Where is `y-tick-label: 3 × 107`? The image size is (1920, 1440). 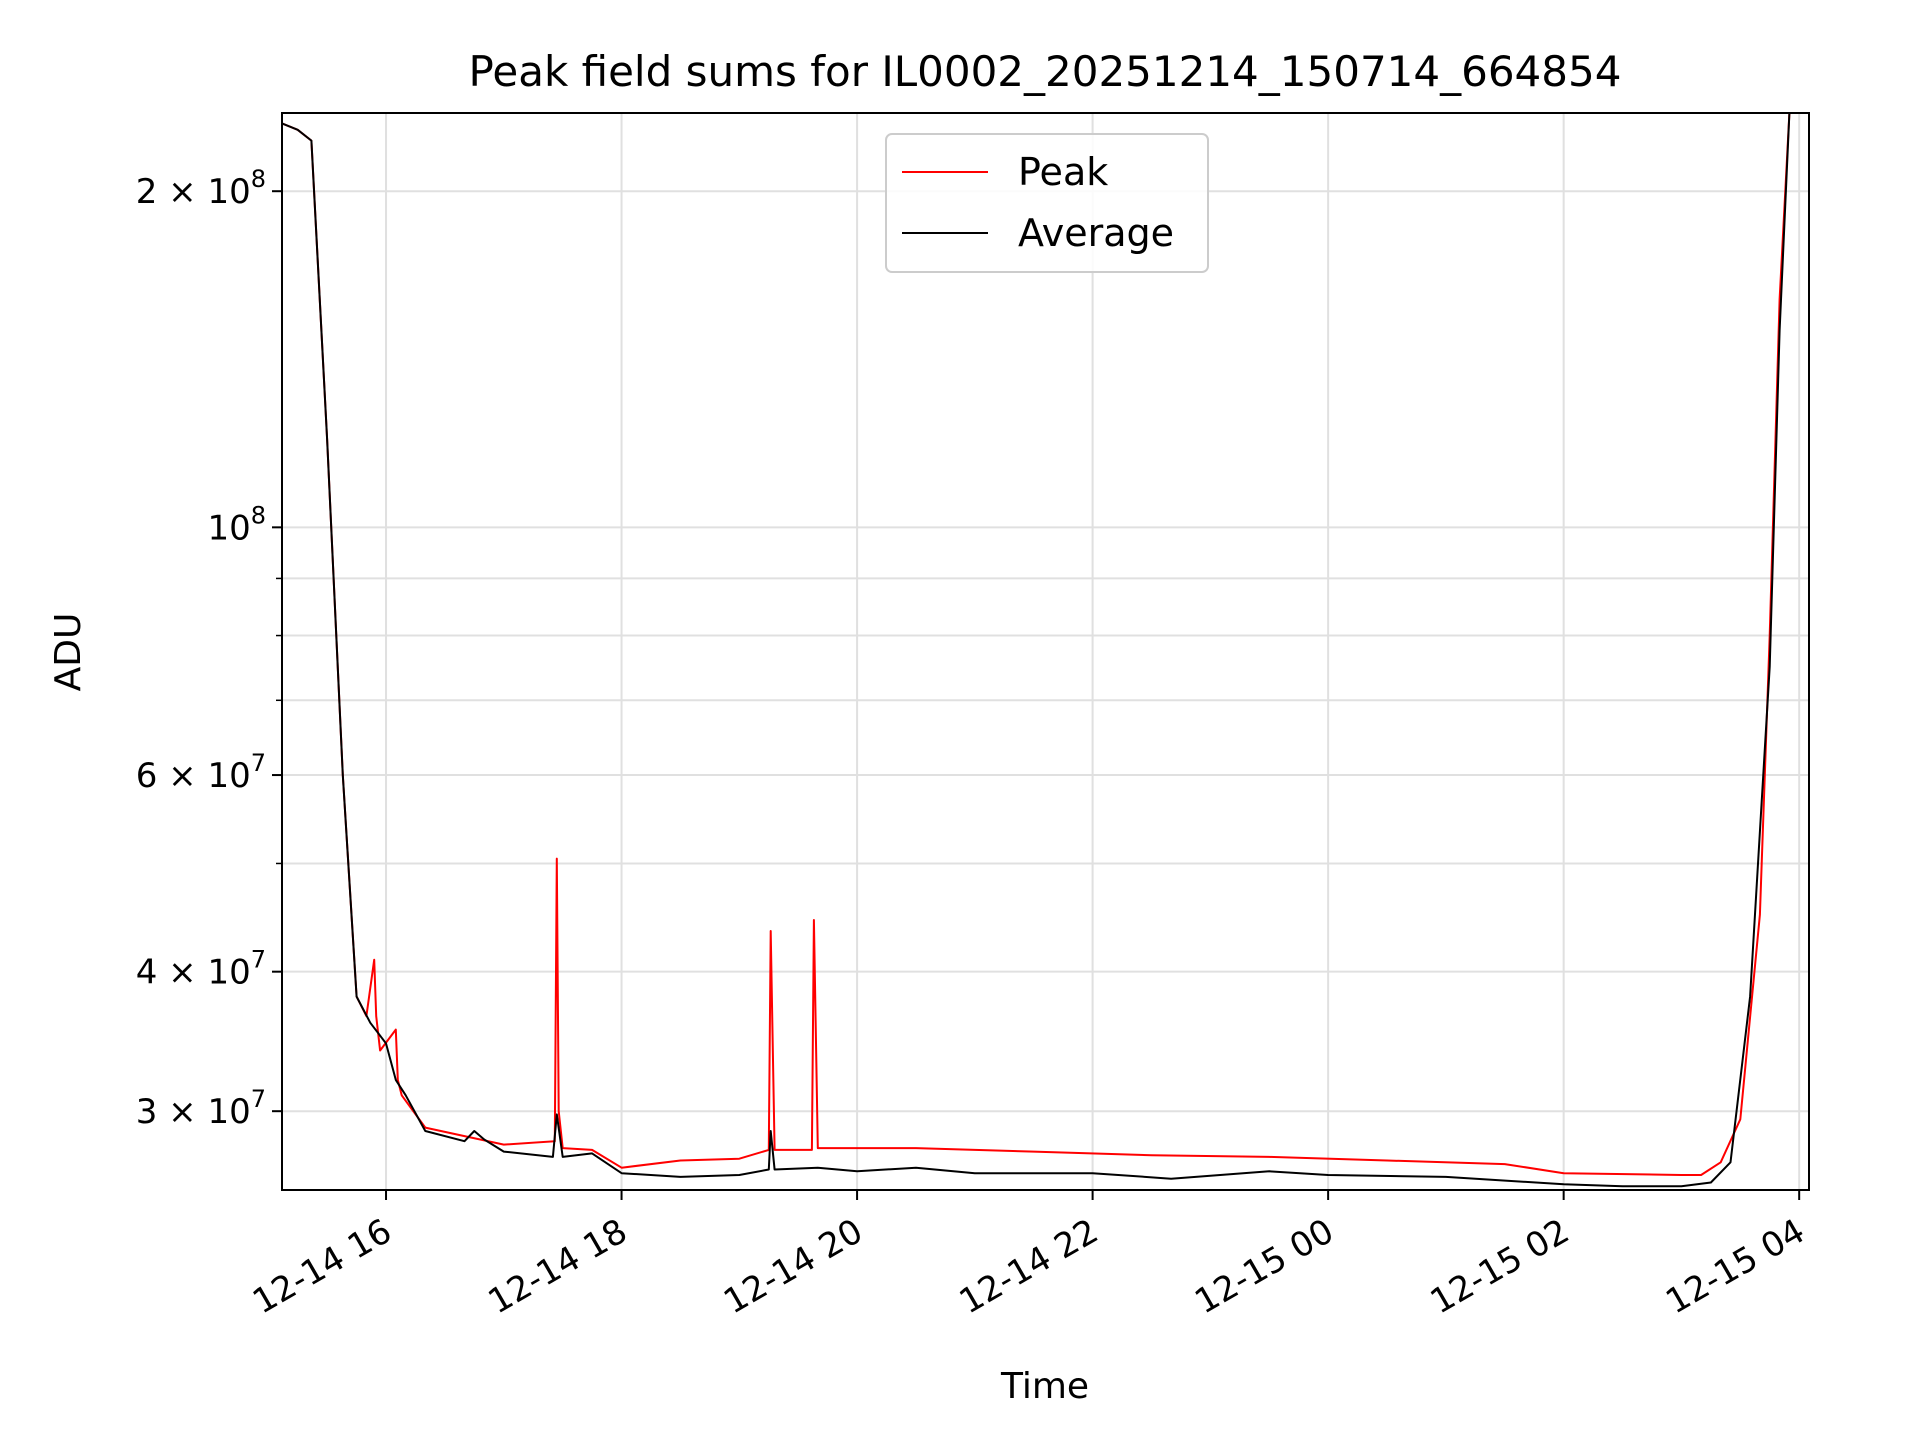 y-tick-label: 3 × 107 is located at coordinates (201, 1108).